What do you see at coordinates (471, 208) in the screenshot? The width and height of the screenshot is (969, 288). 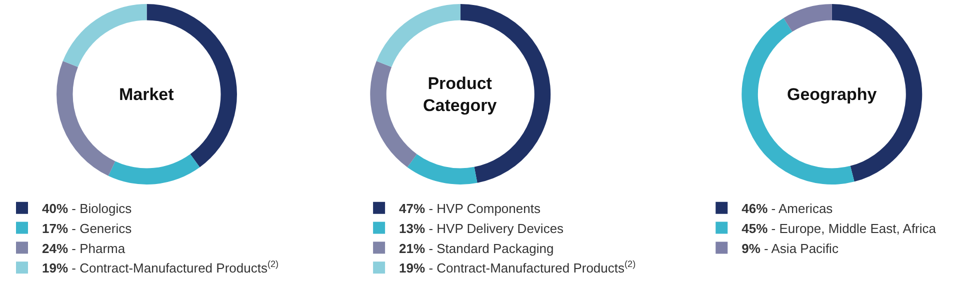 I see `legend-label: 47% - HVP Components` at bounding box center [471, 208].